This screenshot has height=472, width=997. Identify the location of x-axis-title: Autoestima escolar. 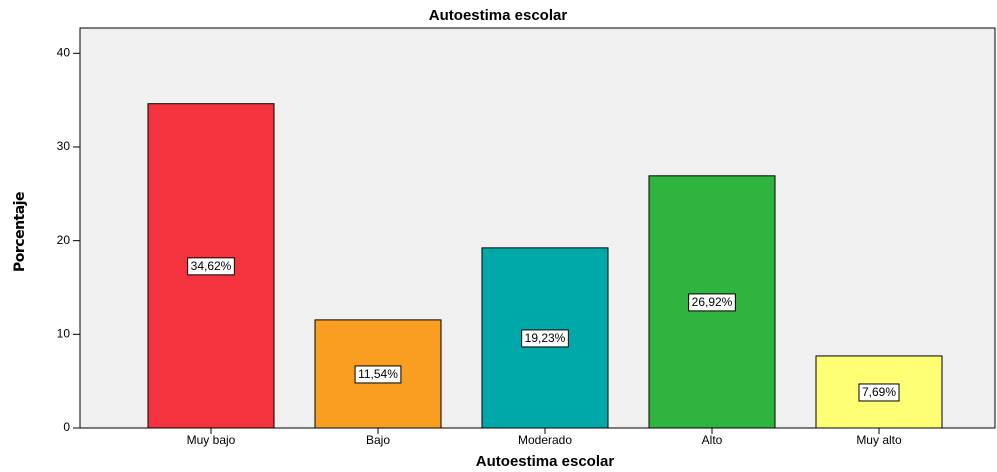
(545, 461).